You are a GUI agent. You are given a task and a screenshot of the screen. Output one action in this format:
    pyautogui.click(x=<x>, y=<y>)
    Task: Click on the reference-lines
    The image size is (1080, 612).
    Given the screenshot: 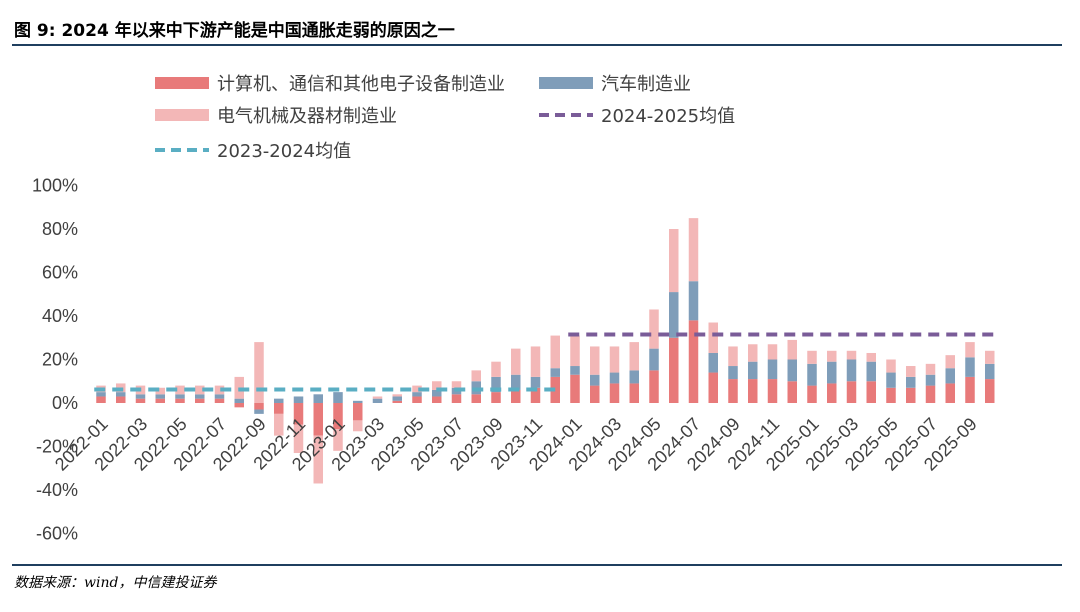 What is the action you would take?
    pyautogui.click(x=545, y=362)
    